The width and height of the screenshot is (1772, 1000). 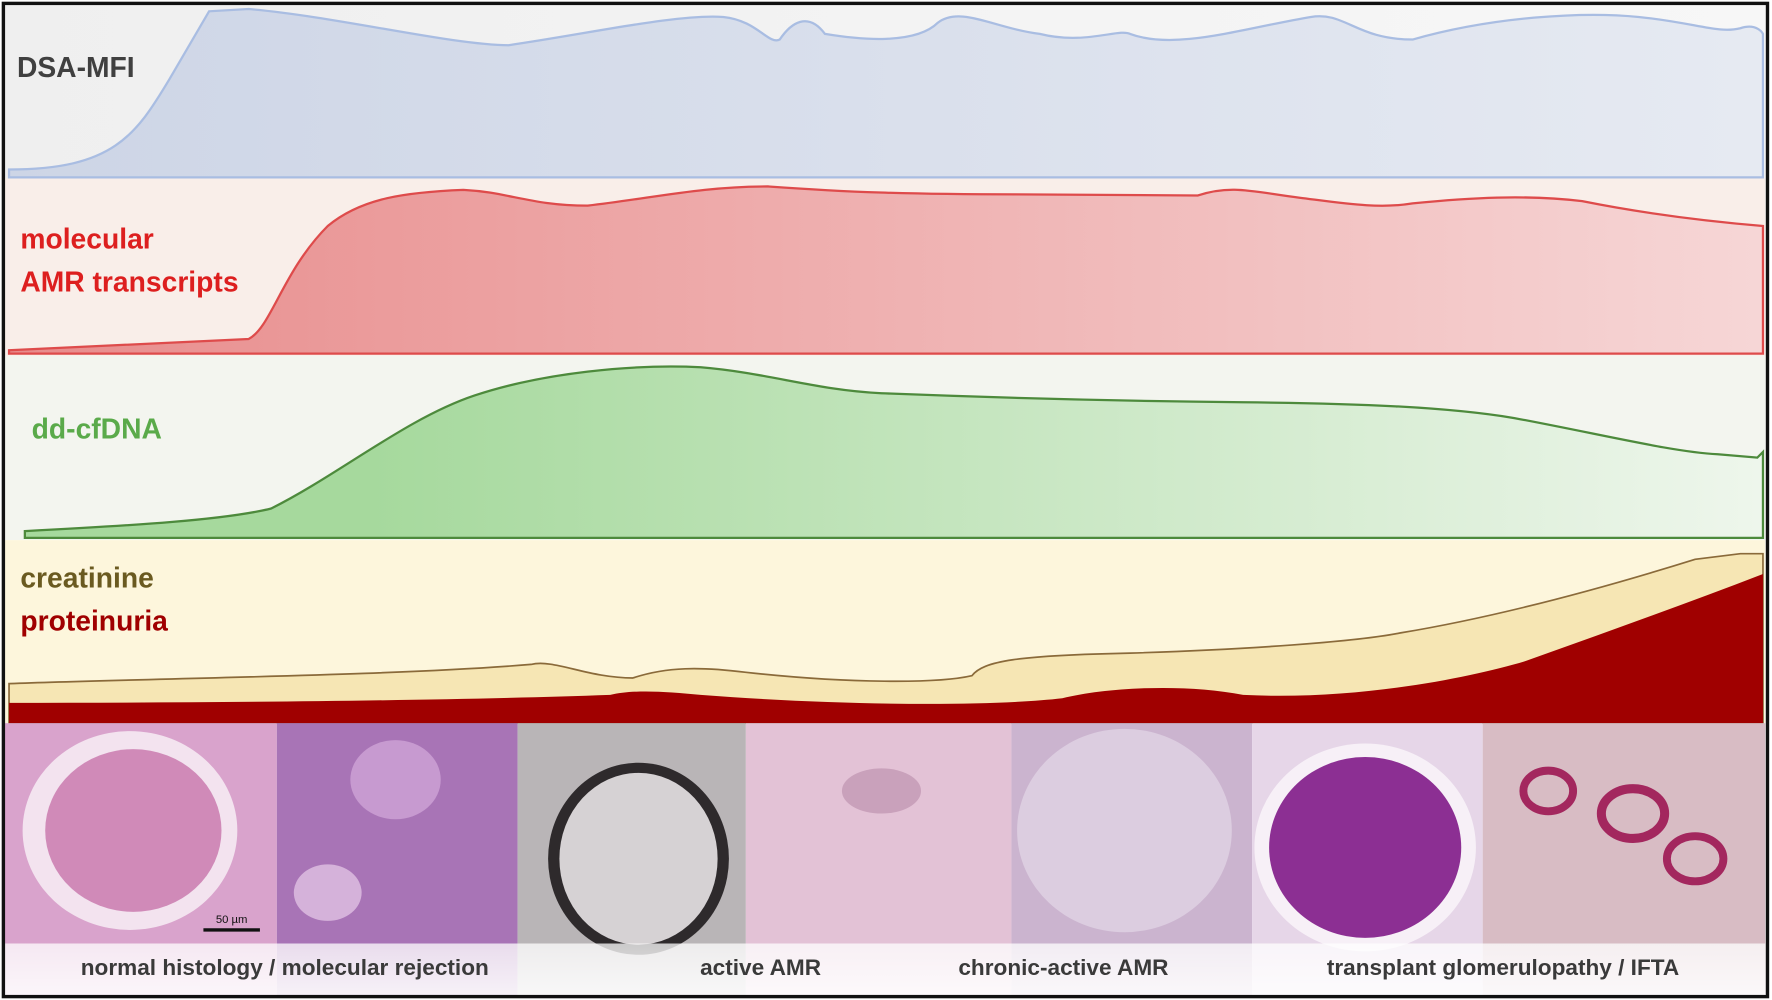 I want to click on caption-band, so click(x=885, y=969).